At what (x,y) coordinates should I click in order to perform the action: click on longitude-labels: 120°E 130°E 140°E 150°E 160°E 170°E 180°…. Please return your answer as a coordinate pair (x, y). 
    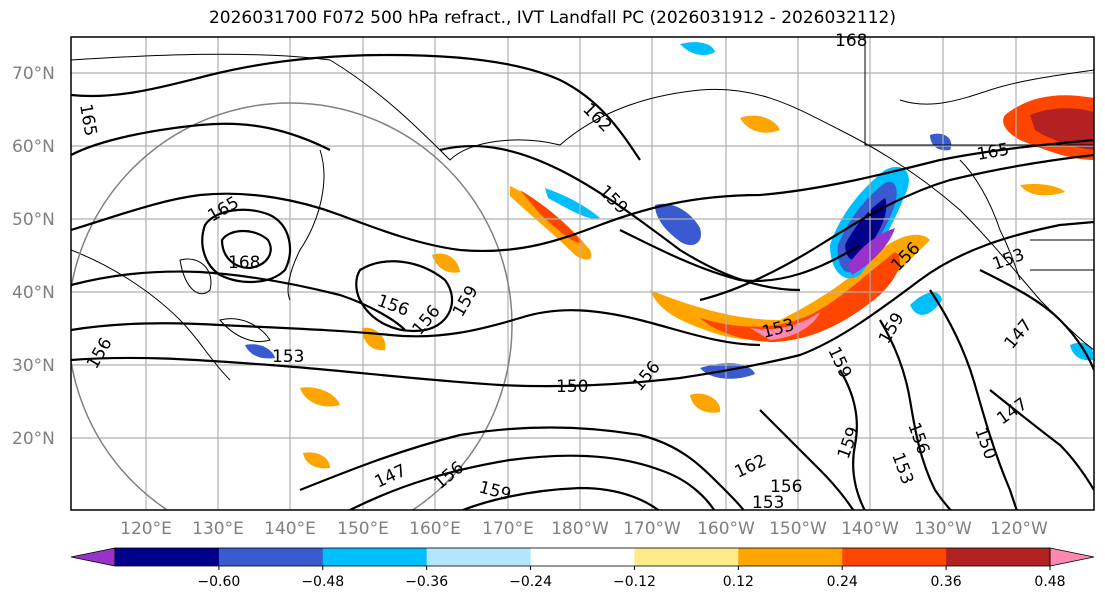
    Looking at the image, I should click on (584, 529).